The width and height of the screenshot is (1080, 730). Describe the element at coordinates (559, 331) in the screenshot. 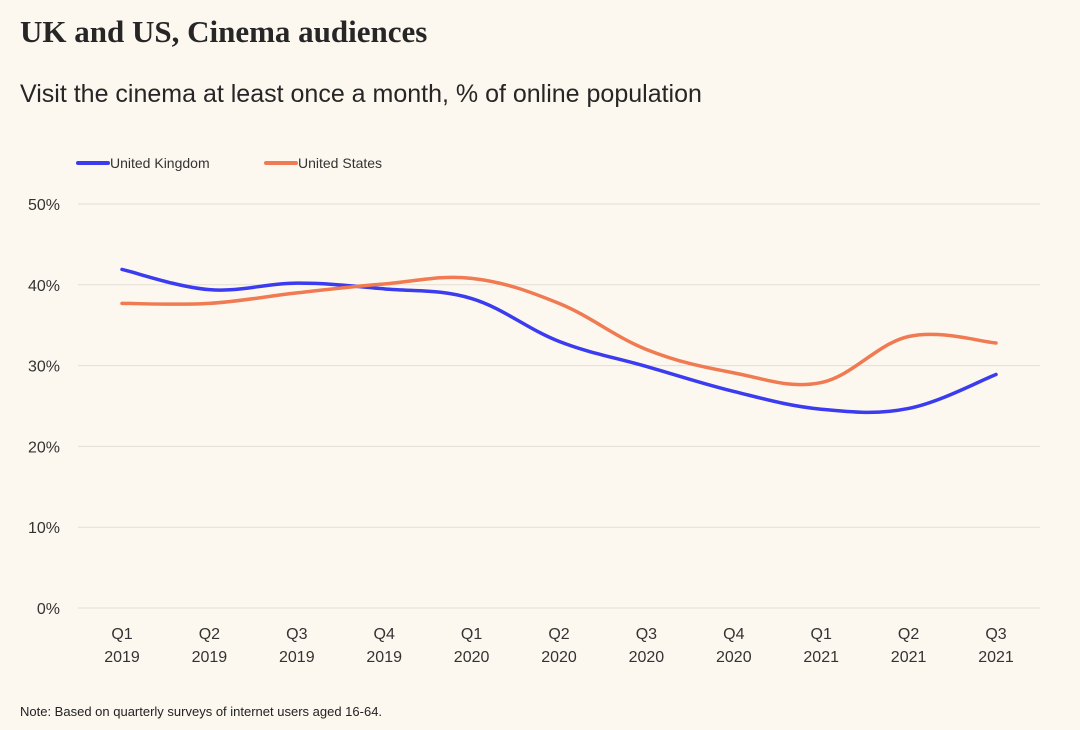

I see `series-line-united-states` at that location.